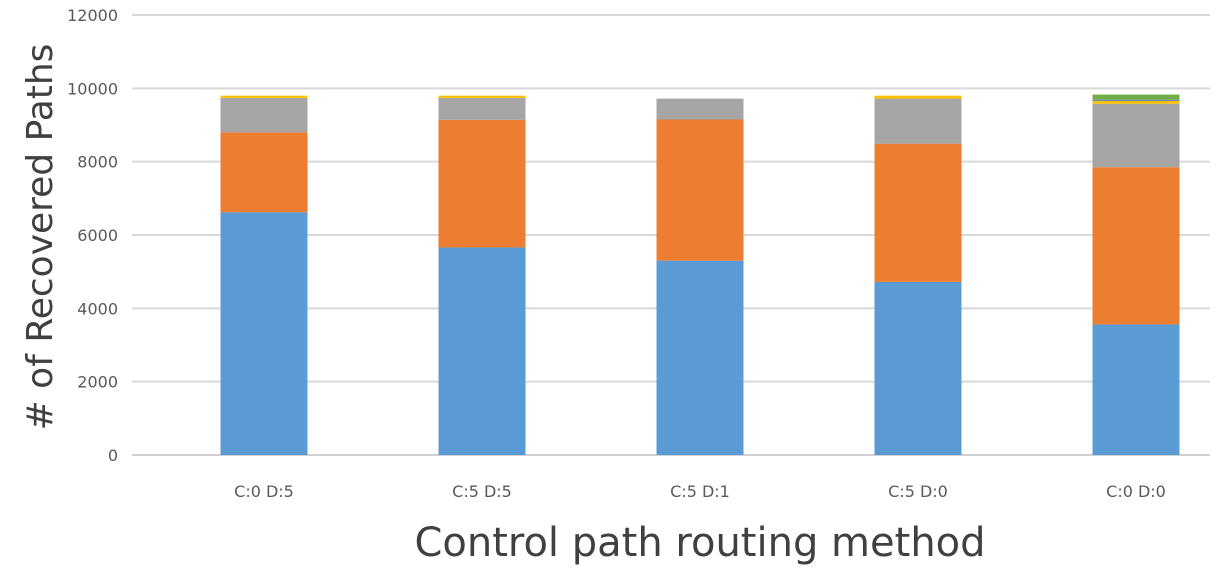 This screenshot has width=1229, height=571. I want to click on x-tick-labels: C:0 D:5 C:5 D:5 C:5 D:1 C:5 D:0 C:0 D:0, so click(700, 491).